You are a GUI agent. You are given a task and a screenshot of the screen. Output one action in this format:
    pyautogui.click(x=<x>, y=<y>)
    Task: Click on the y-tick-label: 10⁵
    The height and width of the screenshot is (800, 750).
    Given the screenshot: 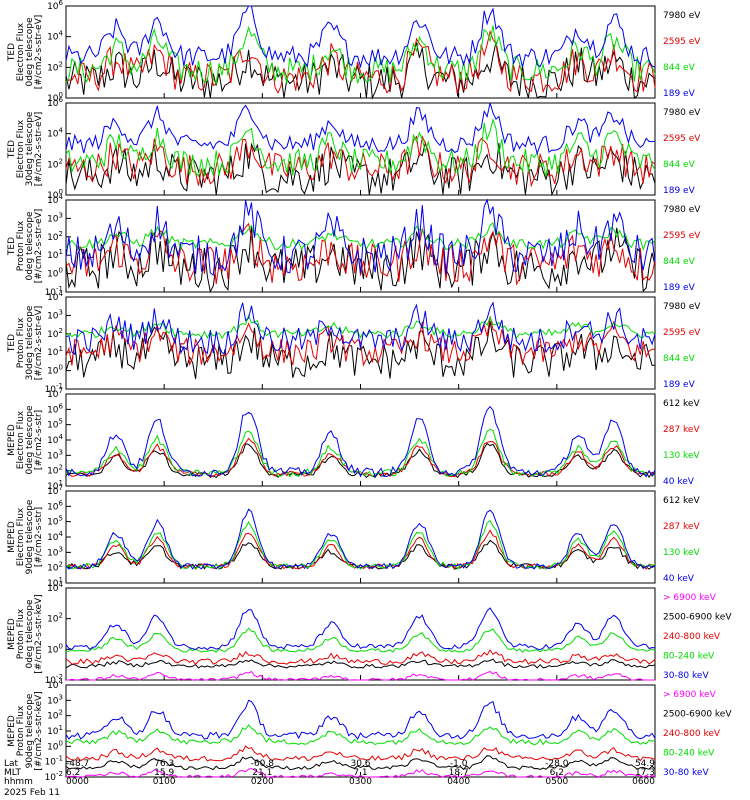 What is the action you would take?
    pyautogui.click(x=55, y=424)
    